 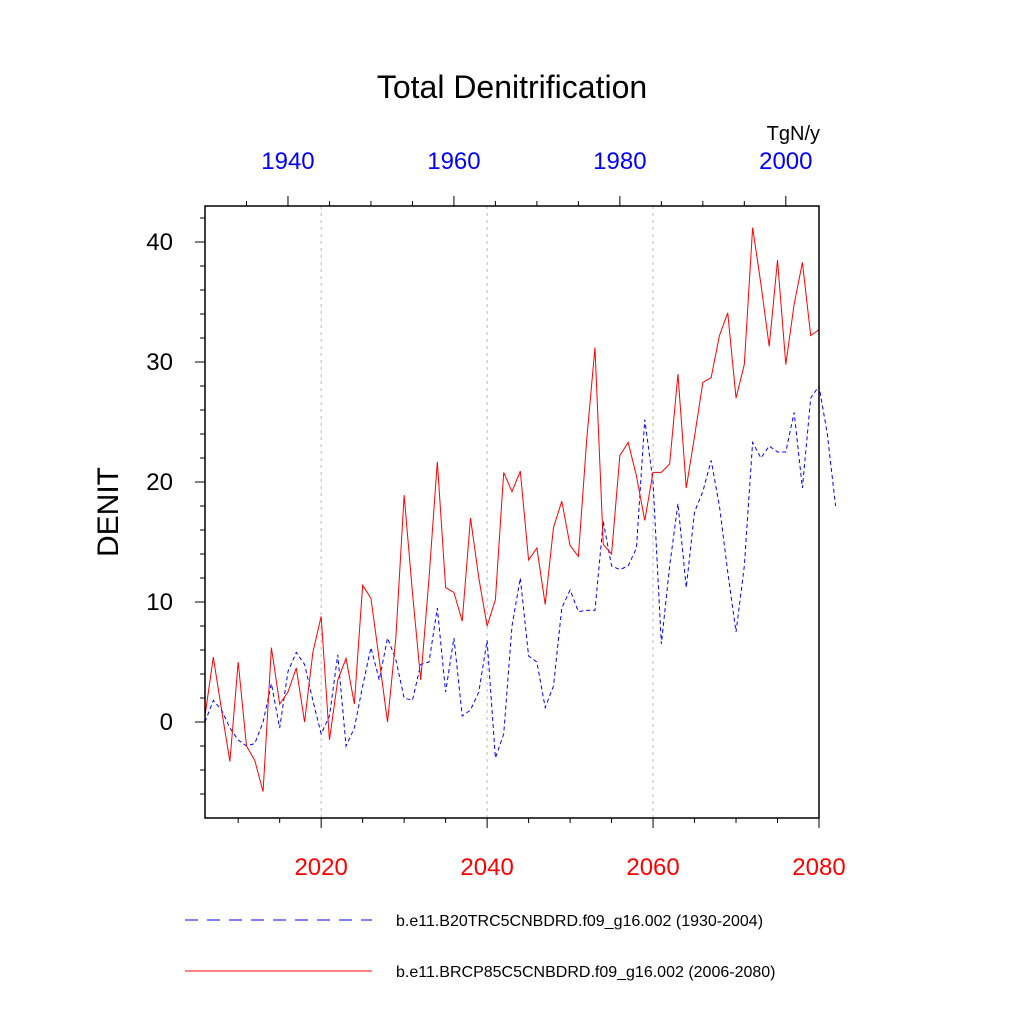 I want to click on units-label: TgN/y, so click(x=793, y=134).